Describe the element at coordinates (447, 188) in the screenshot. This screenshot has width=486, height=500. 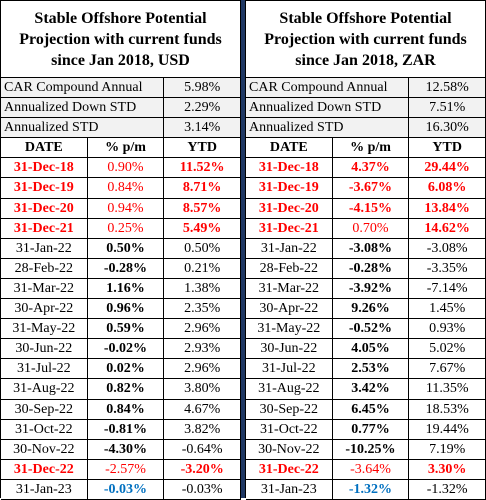
I see `ytd-cell: 6.08%` at that location.